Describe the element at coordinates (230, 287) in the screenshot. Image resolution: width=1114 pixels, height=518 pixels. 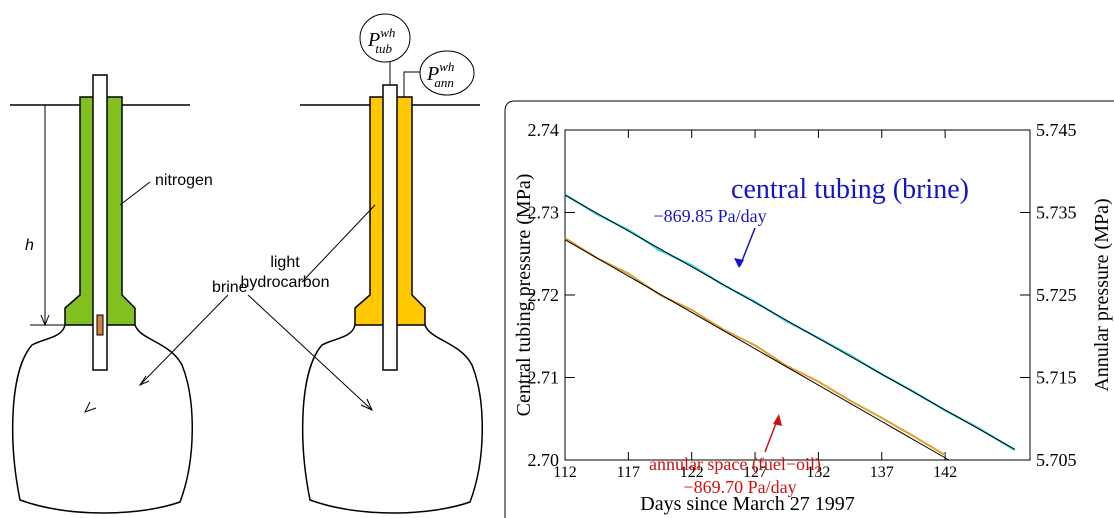
I see `label-brine: brine` at that location.